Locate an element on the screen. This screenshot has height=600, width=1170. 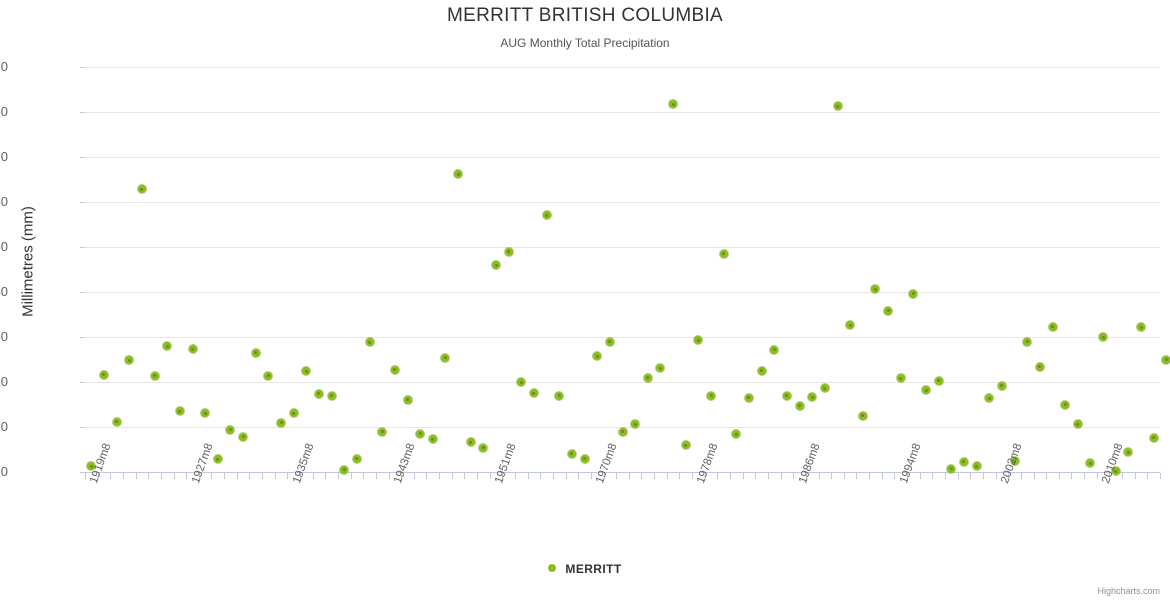
legend-series-label: MERRITT is located at coordinates (593, 568).